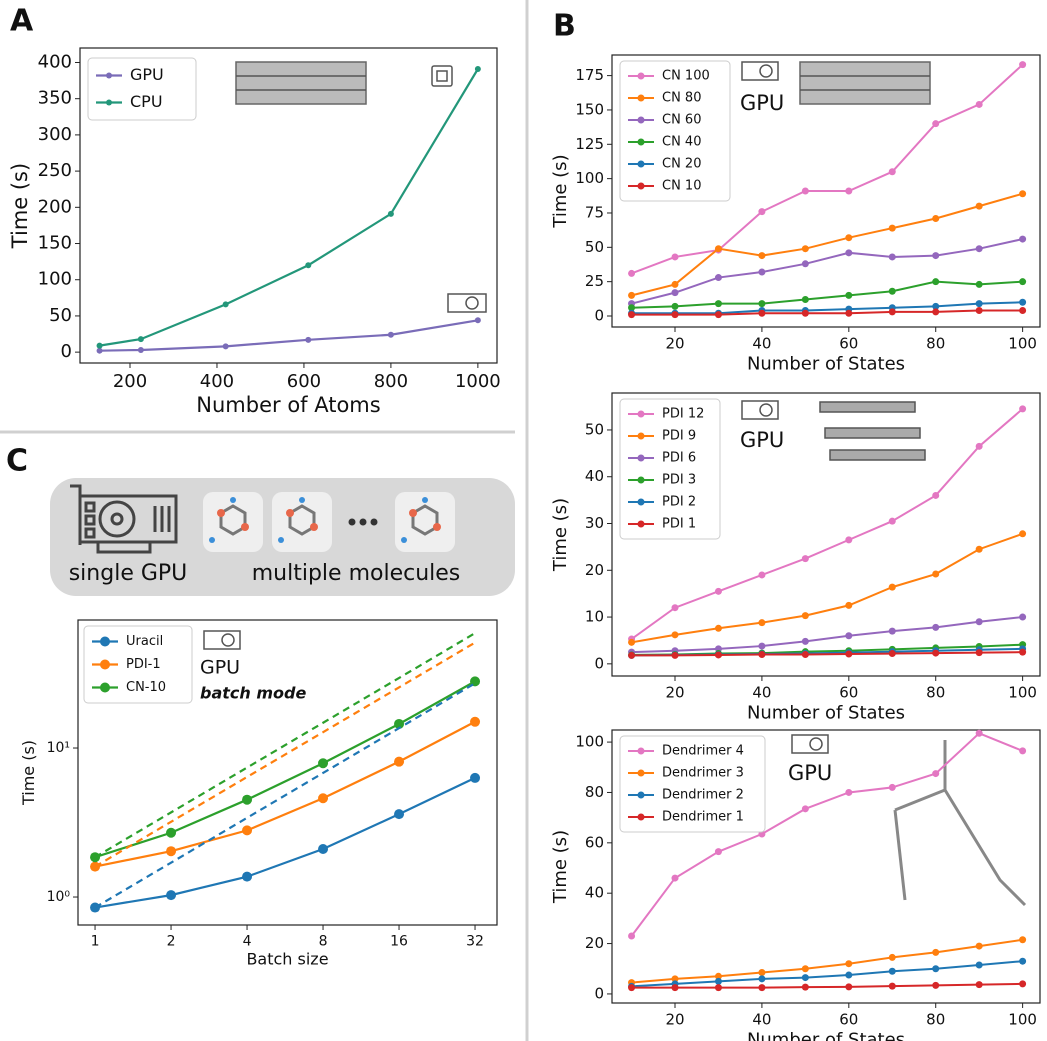 The width and height of the screenshot is (1047, 1041). Describe the element at coordinates (58, 748) in the screenshot. I see `y-tick-label: 10¹` at that location.